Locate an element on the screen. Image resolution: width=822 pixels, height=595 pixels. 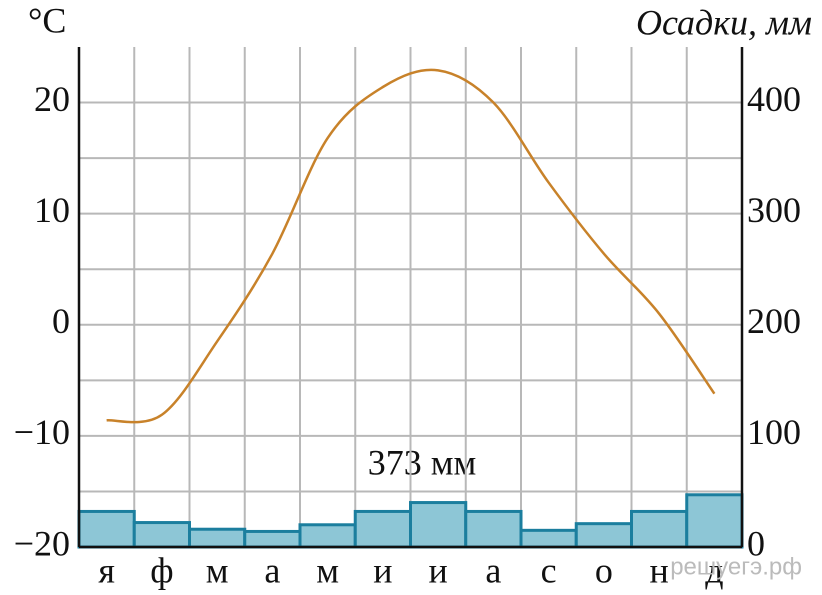
y2-tick-label: 100 is located at coordinates (774, 432).